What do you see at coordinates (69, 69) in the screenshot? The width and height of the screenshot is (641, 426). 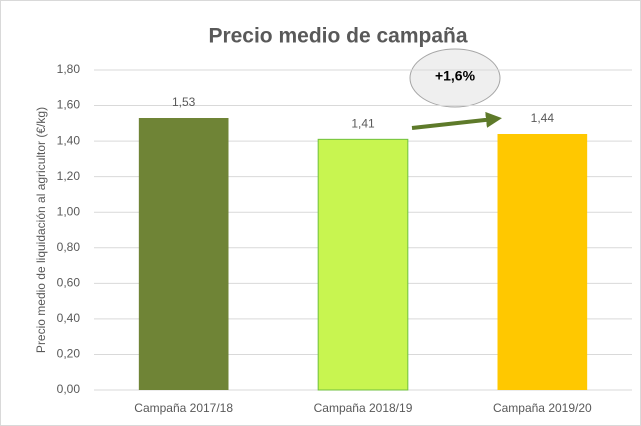 I see `y-tick-label: 1,80` at bounding box center [69, 69].